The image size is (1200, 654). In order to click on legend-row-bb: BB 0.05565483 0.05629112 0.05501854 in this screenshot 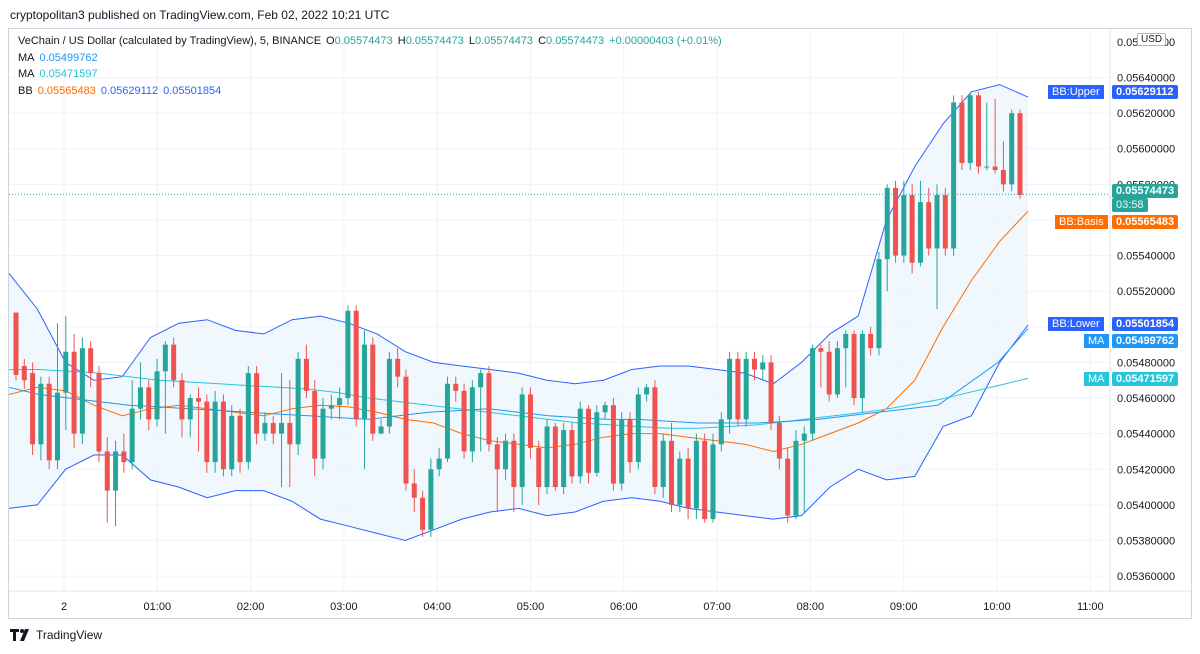, I will do `click(122, 91)`.